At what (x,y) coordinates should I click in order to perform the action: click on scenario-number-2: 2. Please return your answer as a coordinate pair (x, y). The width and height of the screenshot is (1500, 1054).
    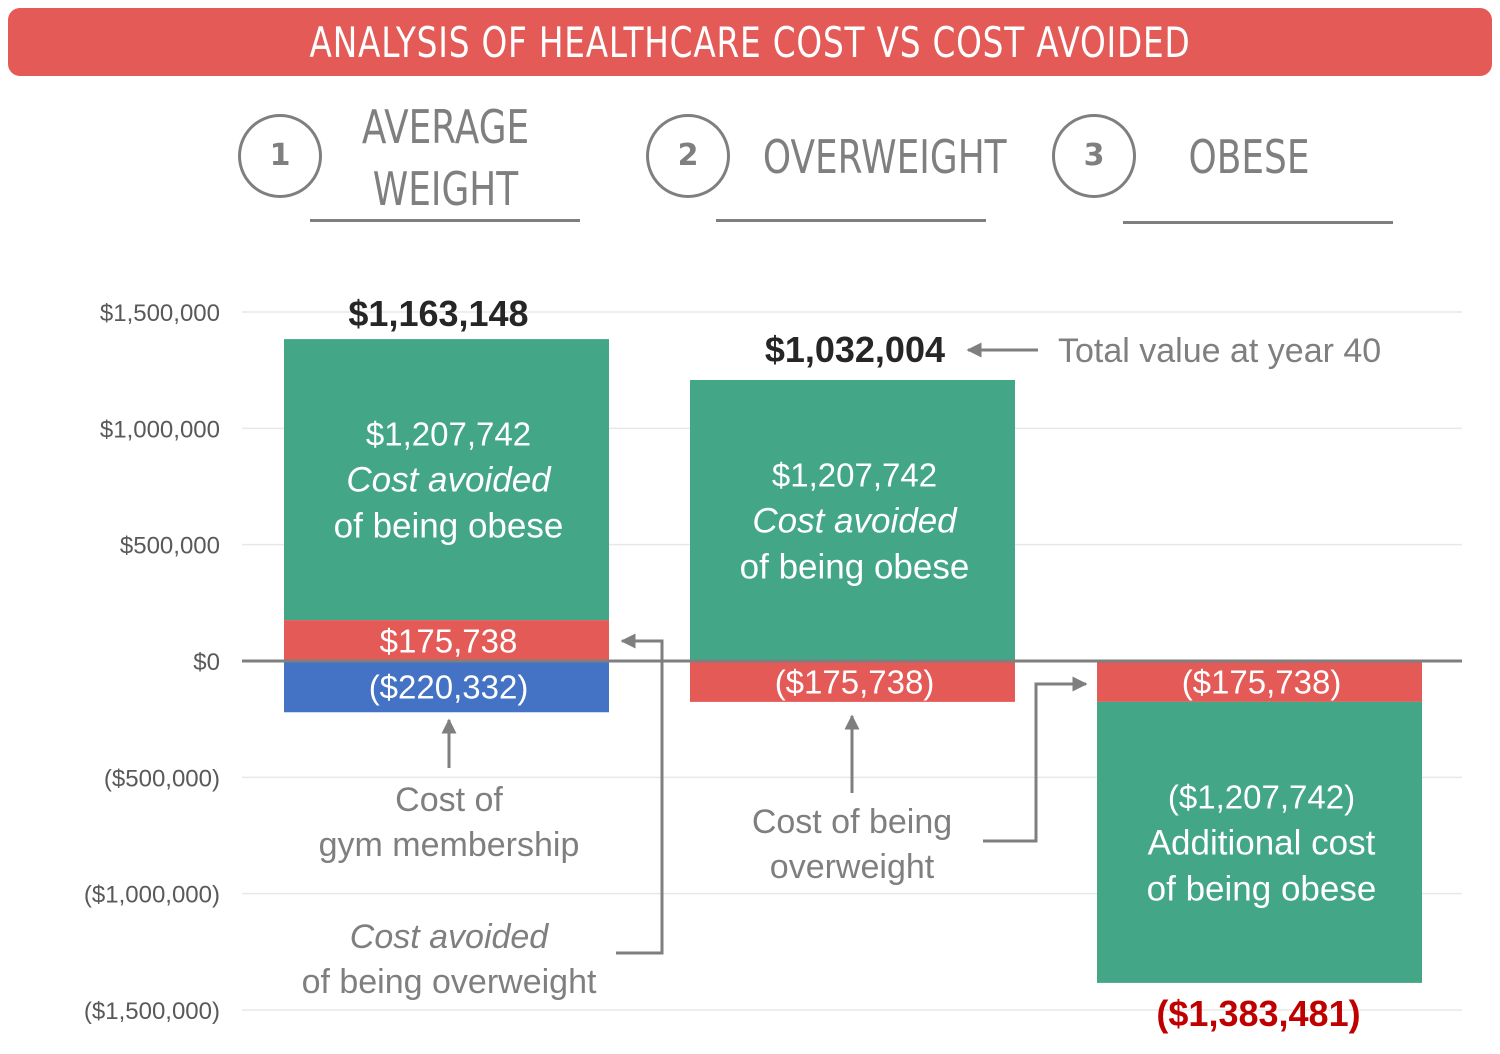
    Looking at the image, I should click on (688, 156).